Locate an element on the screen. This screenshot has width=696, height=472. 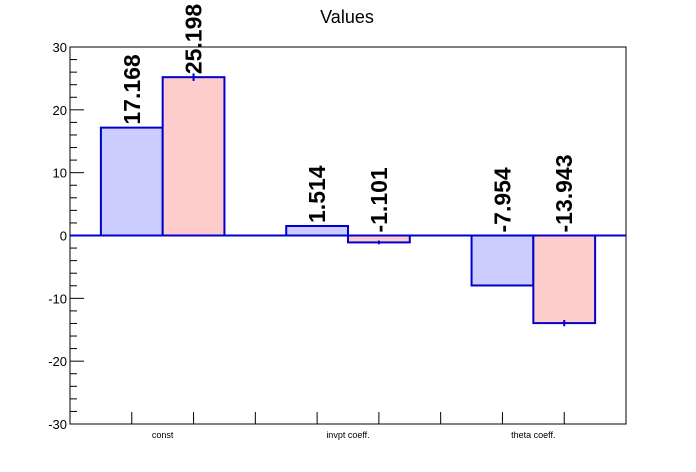
x-category-label: const is located at coordinates (163, 435).